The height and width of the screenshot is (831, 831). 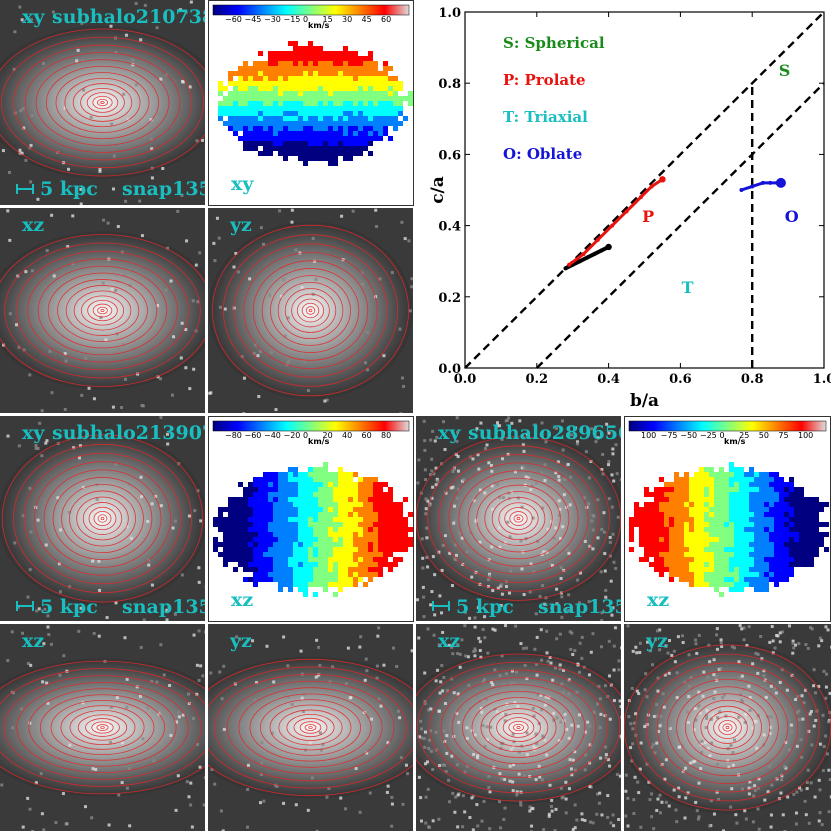 What do you see at coordinates (327, 19) in the screenshot?
I see `colorbar-tick-label: 15` at bounding box center [327, 19].